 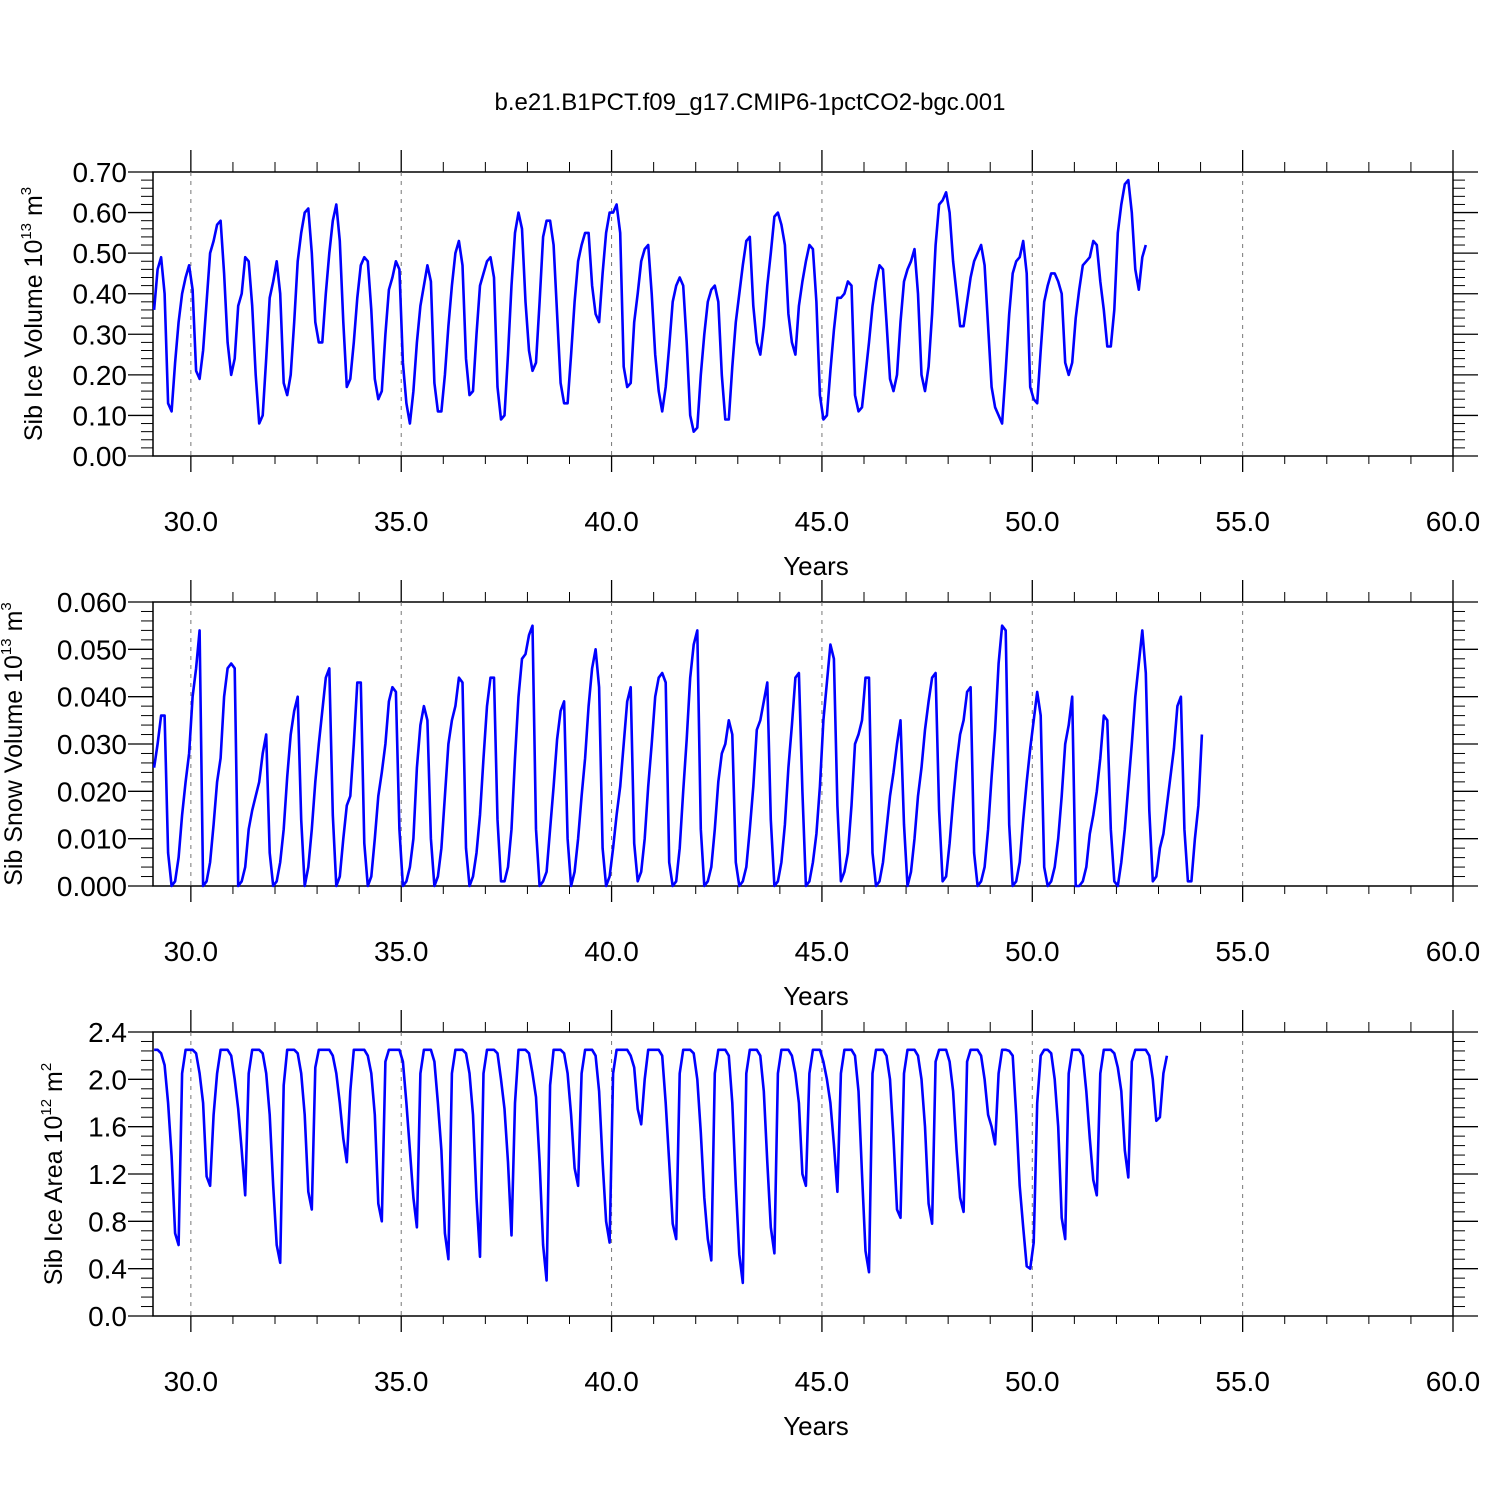 I want to click on y-tick-label: 0.050, so click(x=92, y=649).